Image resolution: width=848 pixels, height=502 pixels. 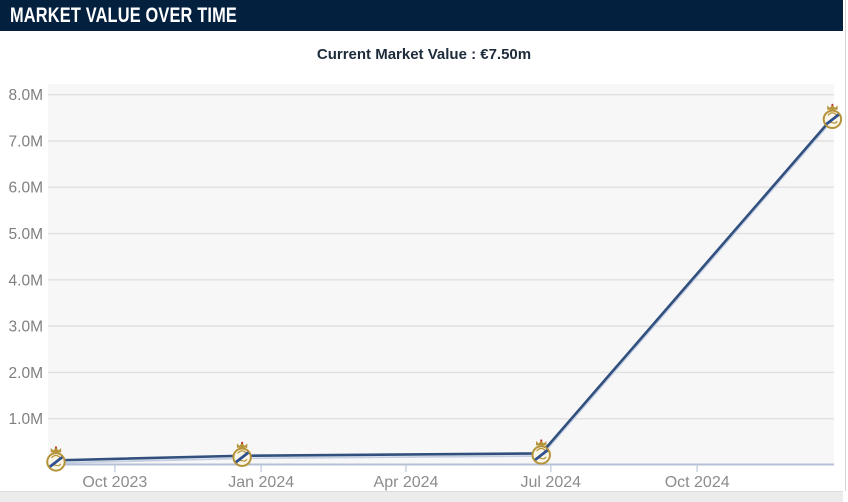 I want to click on y-tick-label: 5.0M, so click(x=26, y=234).